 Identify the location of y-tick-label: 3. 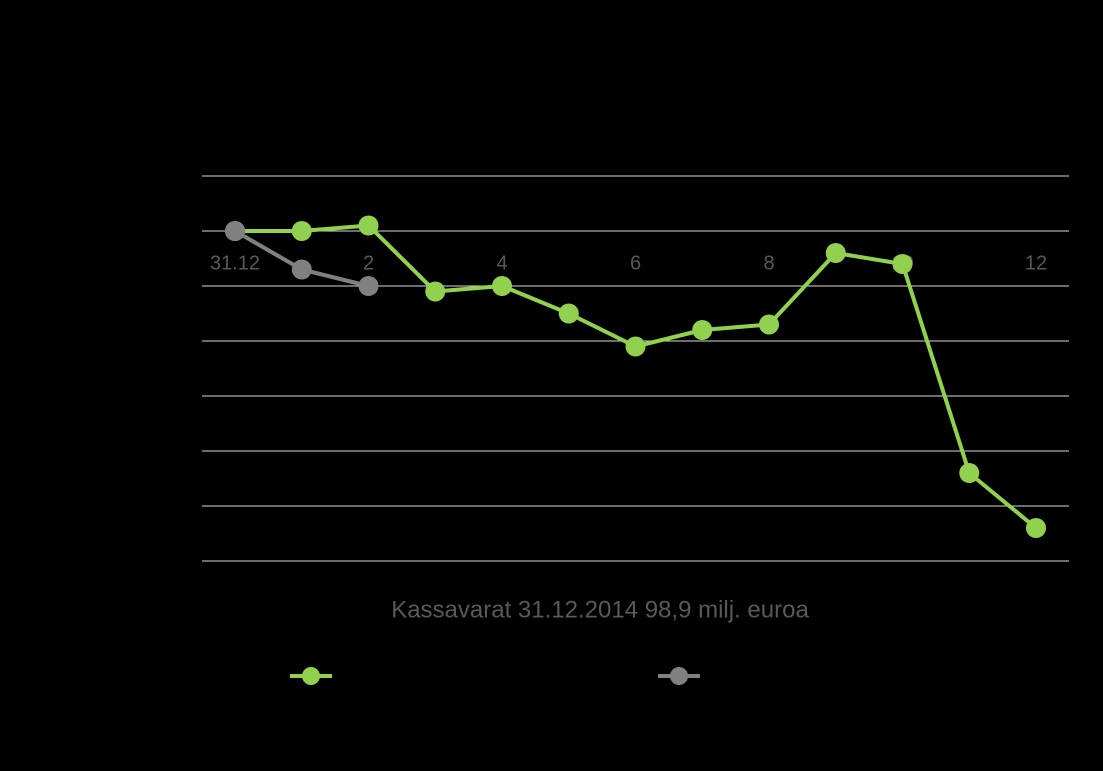
(186, 395).